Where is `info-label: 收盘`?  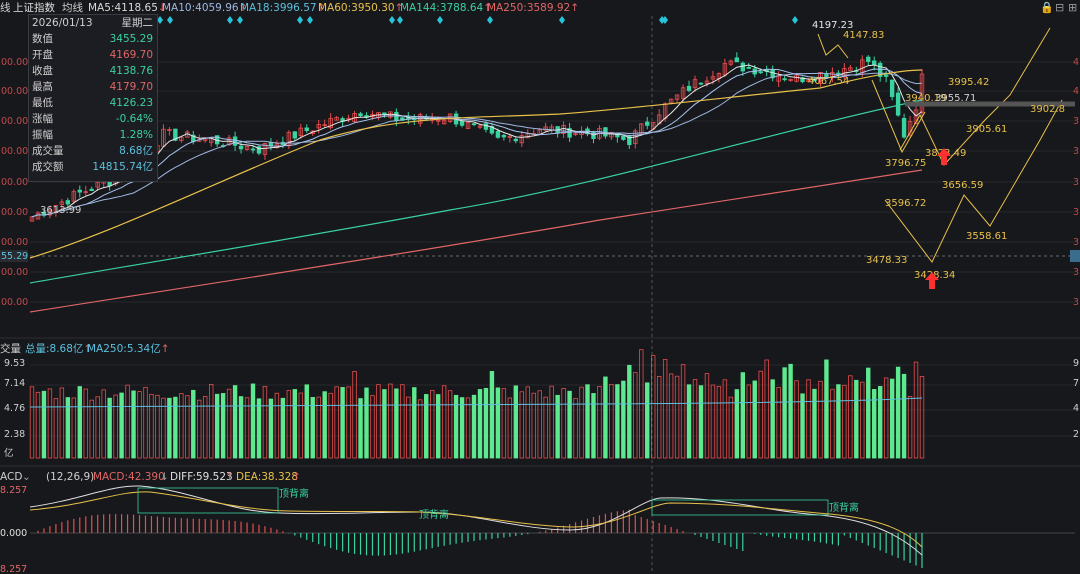
info-label: 收盘 is located at coordinates (42, 71).